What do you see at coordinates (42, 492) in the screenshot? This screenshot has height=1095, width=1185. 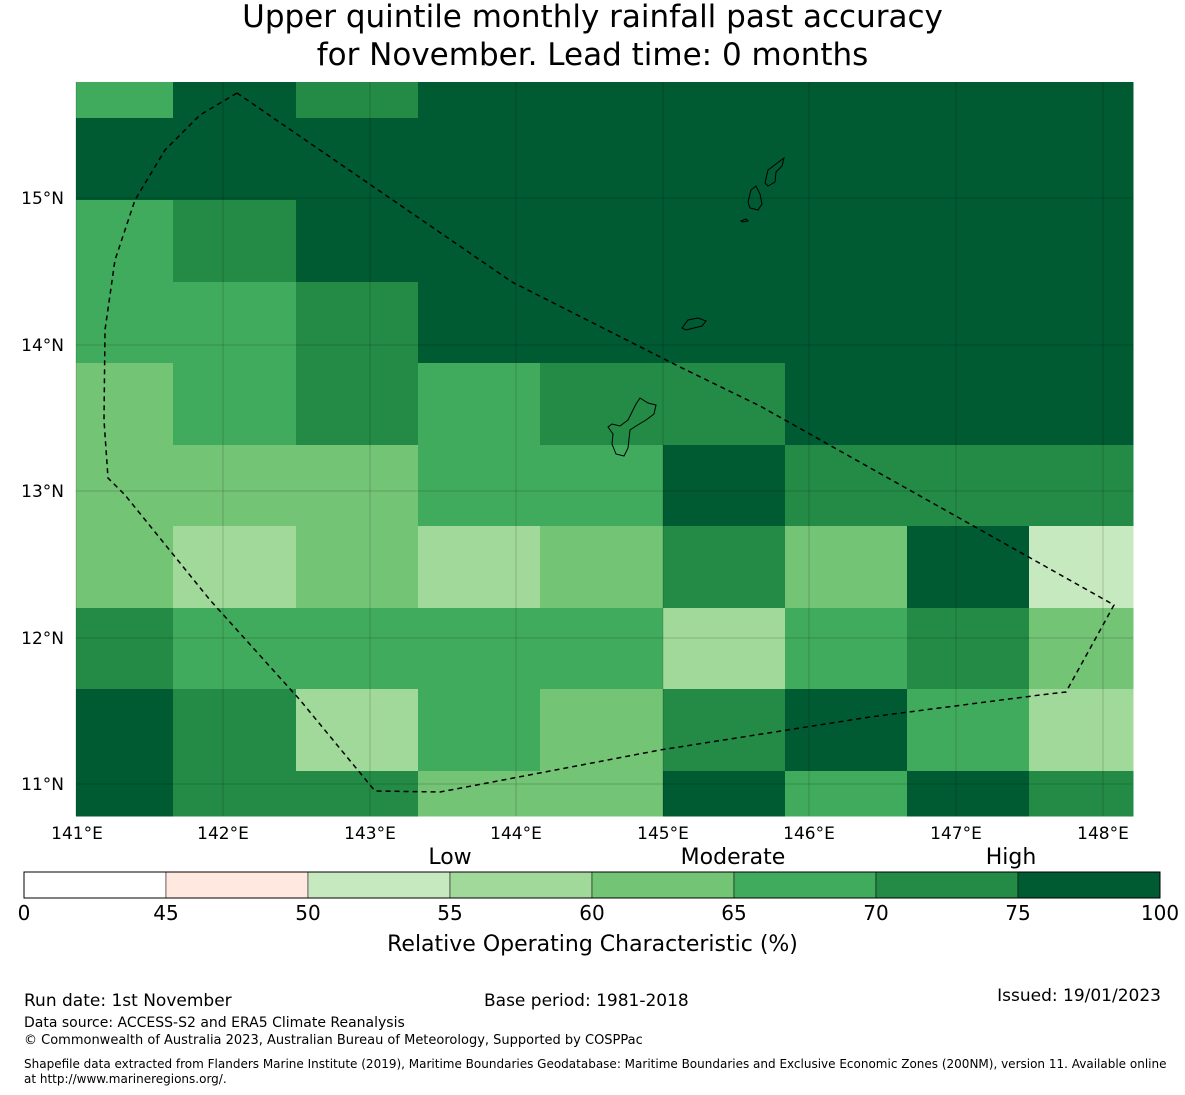 I see `latitude-labels: 15°N 14°N 13°N 12°N 11°N` at bounding box center [42, 492].